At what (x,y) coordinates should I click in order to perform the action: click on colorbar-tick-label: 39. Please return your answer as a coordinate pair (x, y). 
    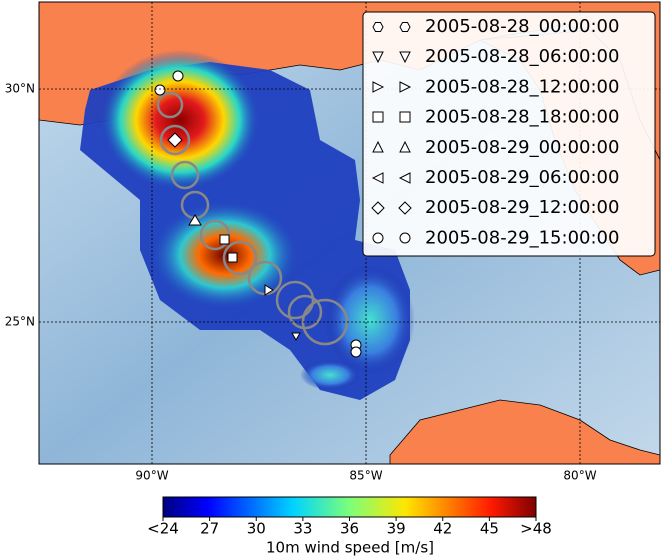
    Looking at the image, I should click on (396, 529).